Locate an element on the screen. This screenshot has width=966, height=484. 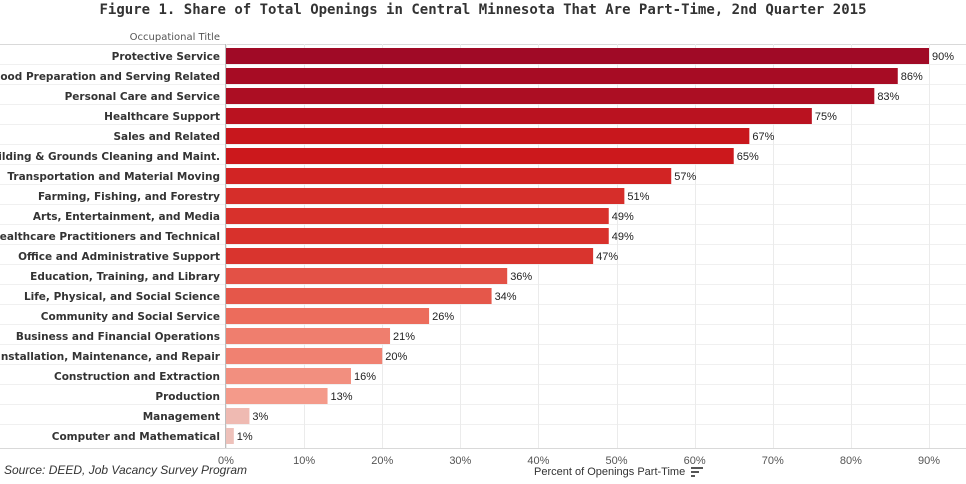
category-label: Sales and Related is located at coordinates (166, 137).